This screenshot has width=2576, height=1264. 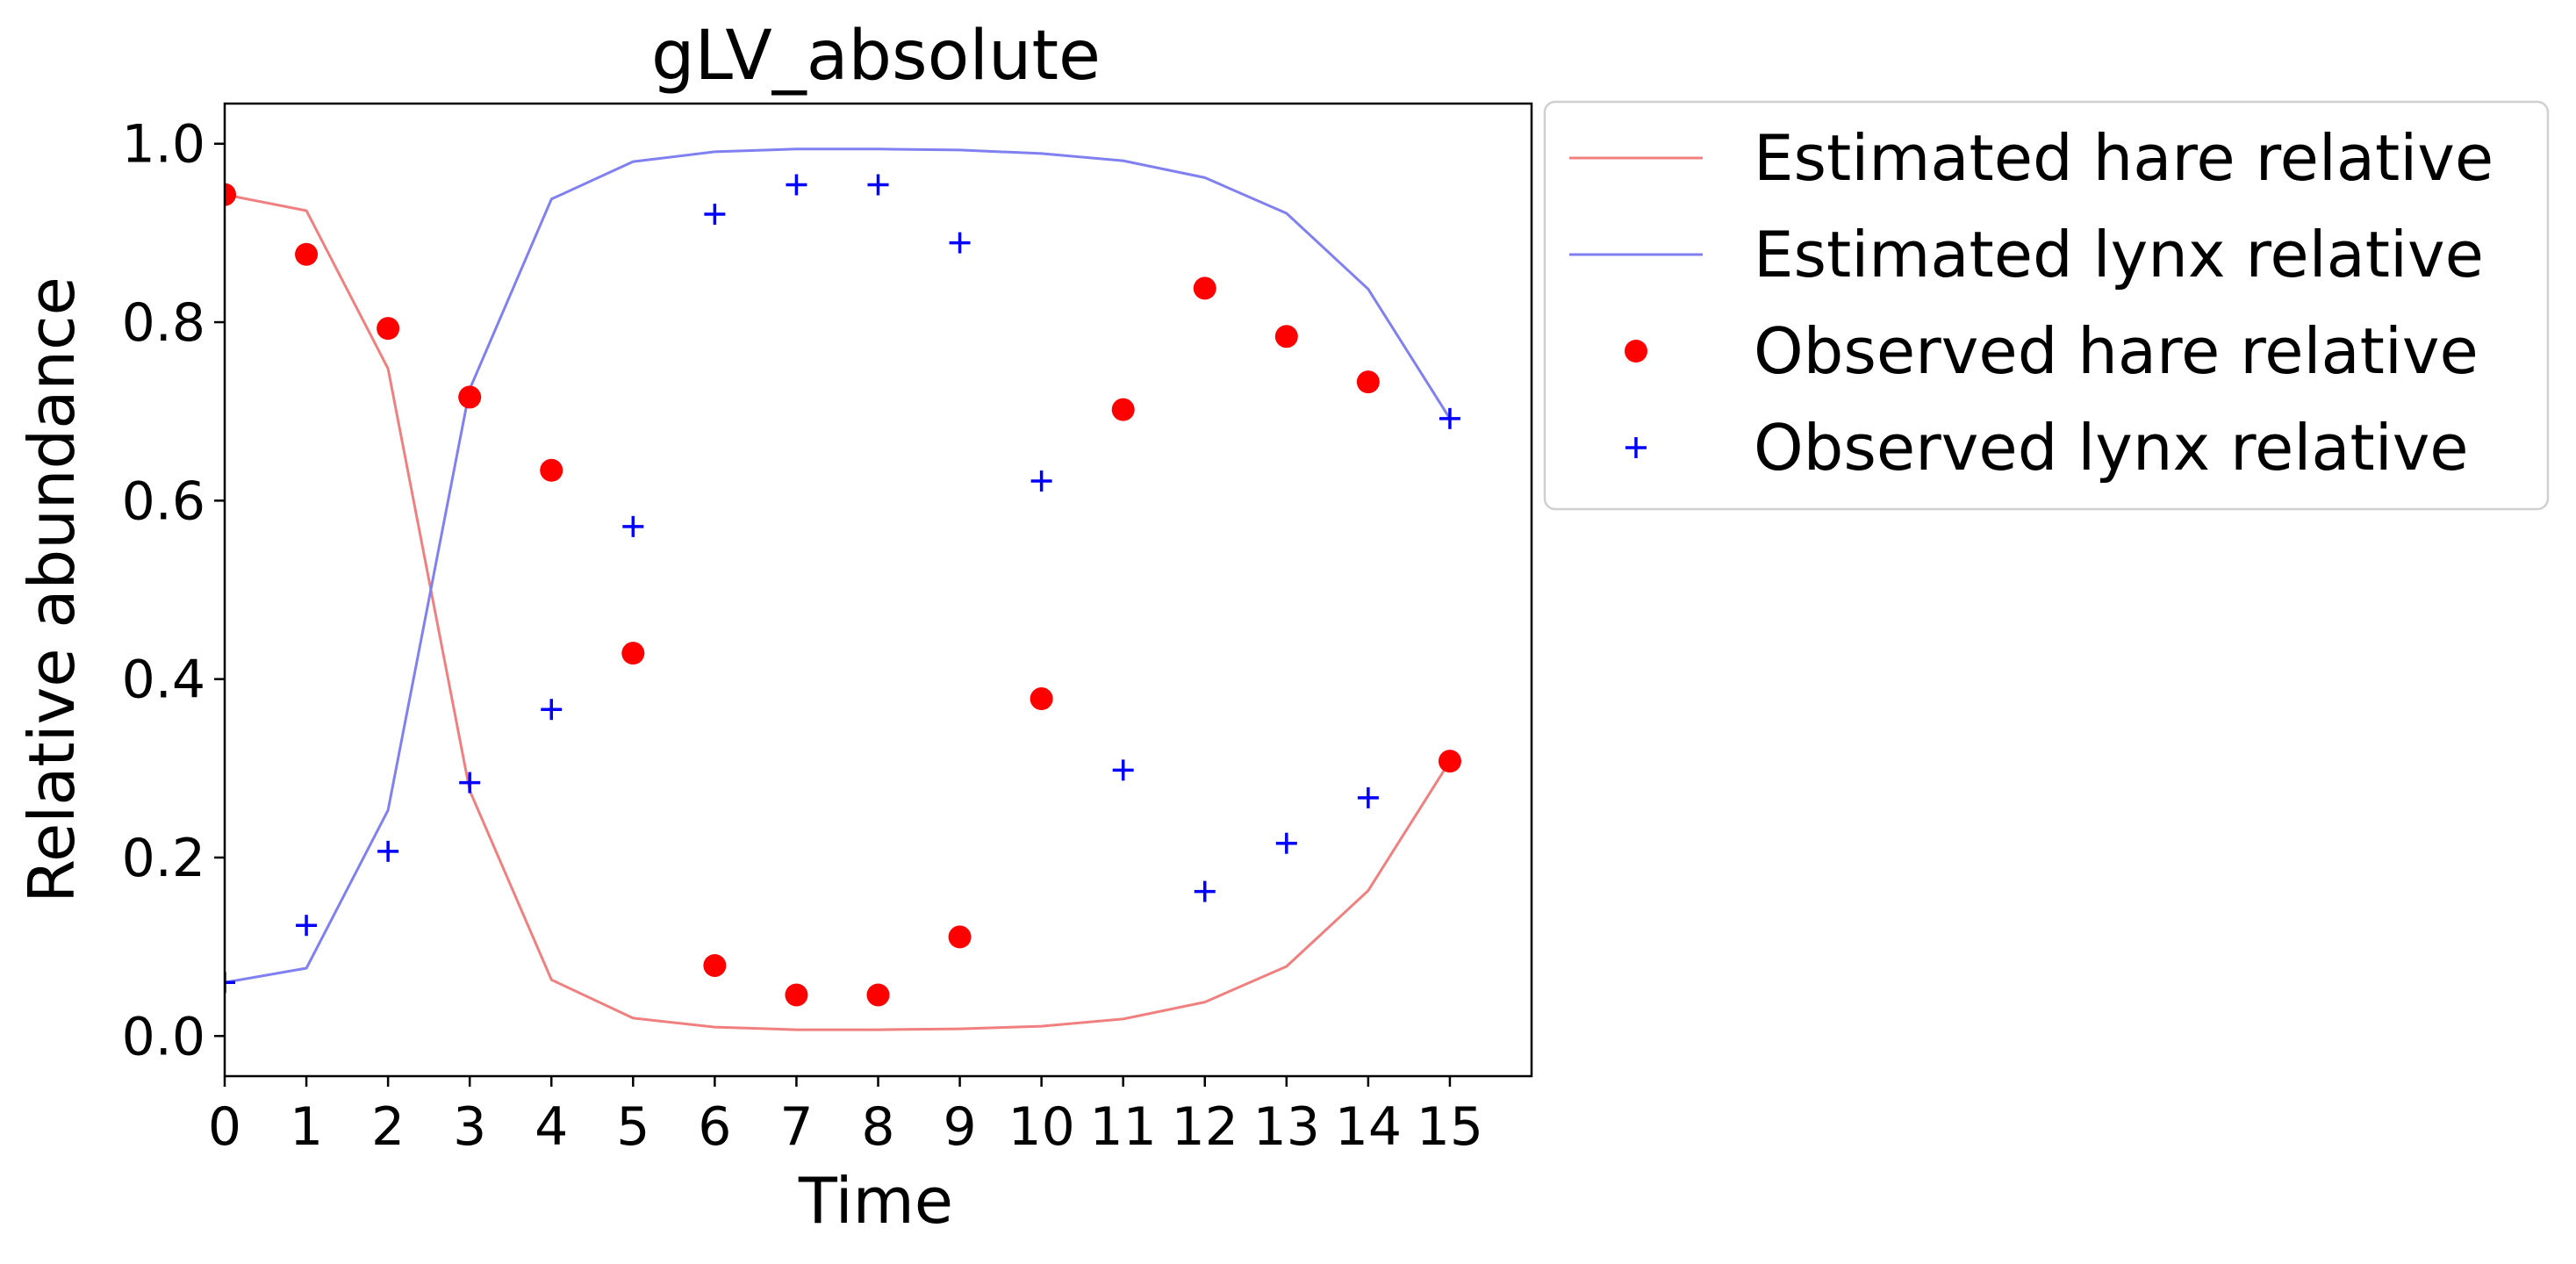 What do you see at coordinates (173, 590) in the screenshot?
I see `y-axis: 0.0 0.2 0.4 0.6 0.8 1.0` at bounding box center [173, 590].